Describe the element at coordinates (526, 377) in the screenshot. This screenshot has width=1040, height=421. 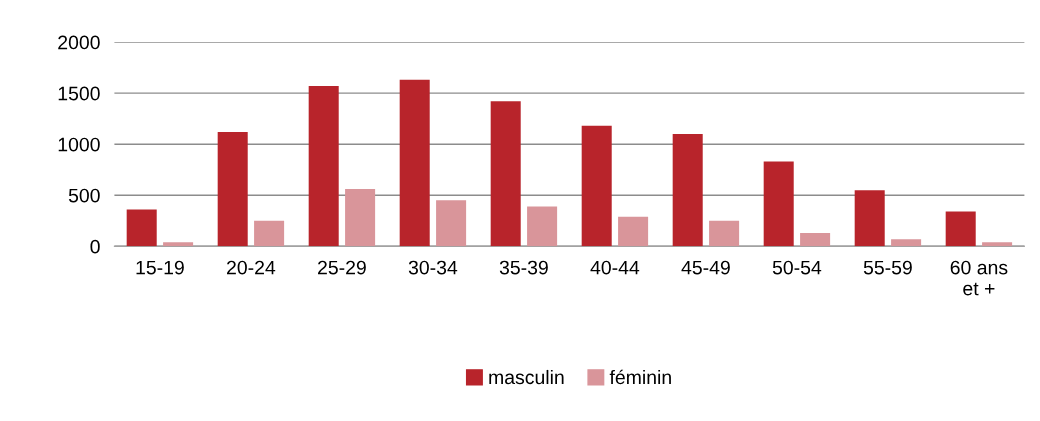
I see `legend-label: masculin` at that location.